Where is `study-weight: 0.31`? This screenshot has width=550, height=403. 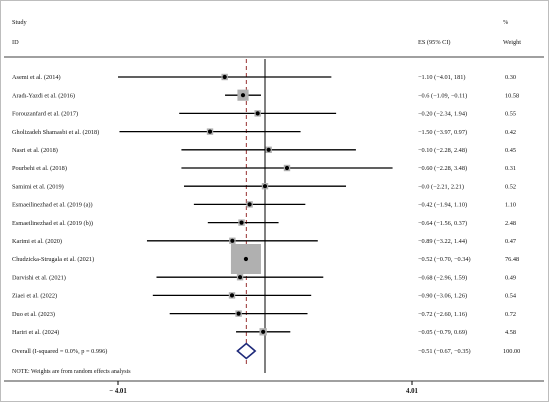
study-weight: 0.31 is located at coordinates (510, 168).